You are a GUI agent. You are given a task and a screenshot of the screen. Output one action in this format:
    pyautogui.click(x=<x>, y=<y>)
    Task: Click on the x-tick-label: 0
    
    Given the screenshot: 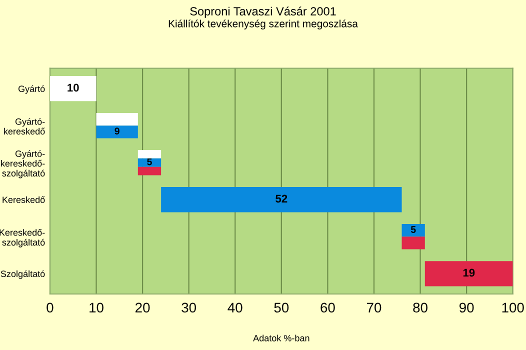 What is the action you would take?
    pyautogui.click(x=50, y=307)
    